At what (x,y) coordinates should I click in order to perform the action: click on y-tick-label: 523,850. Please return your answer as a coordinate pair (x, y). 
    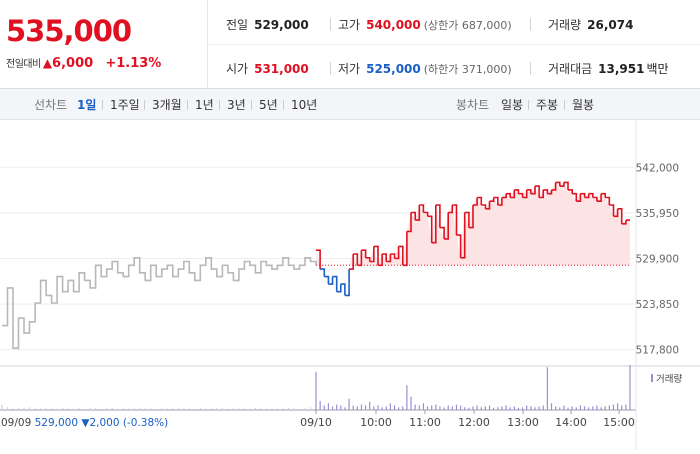
    Looking at the image, I should click on (657, 305).